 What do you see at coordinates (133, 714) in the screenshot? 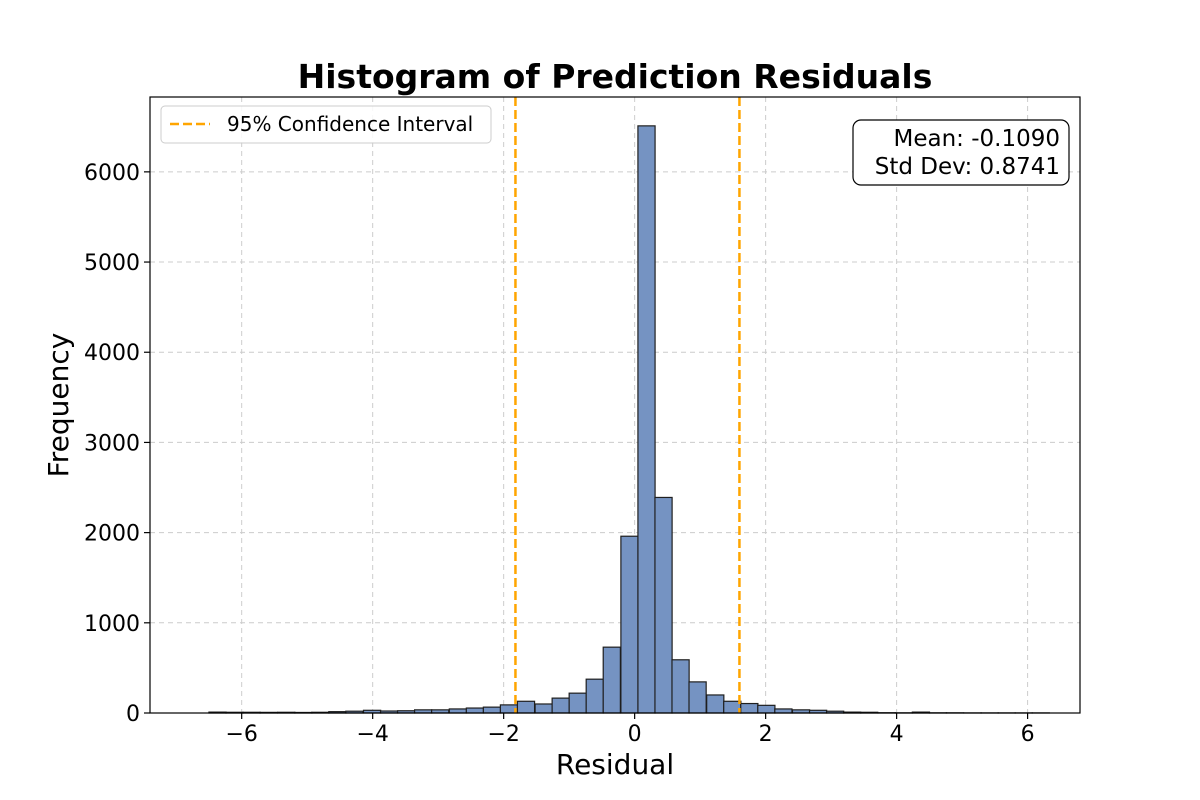
I see `y-tick-label: 0` at bounding box center [133, 714].